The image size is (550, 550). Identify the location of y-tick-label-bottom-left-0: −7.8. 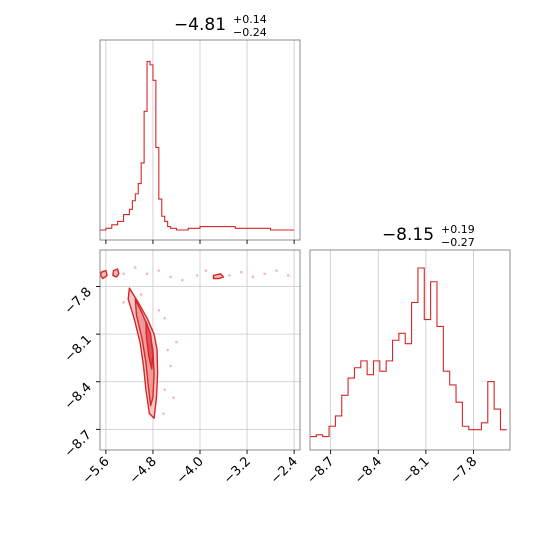
(78, 301).